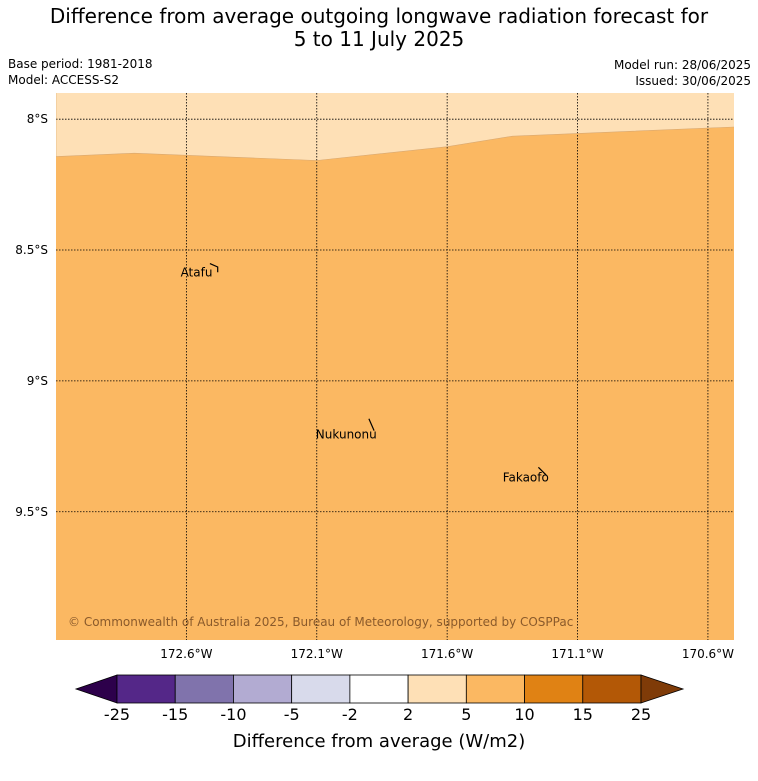 The width and height of the screenshot is (758, 781). I want to click on lon-tick-label: 171.6°W, so click(447, 654).